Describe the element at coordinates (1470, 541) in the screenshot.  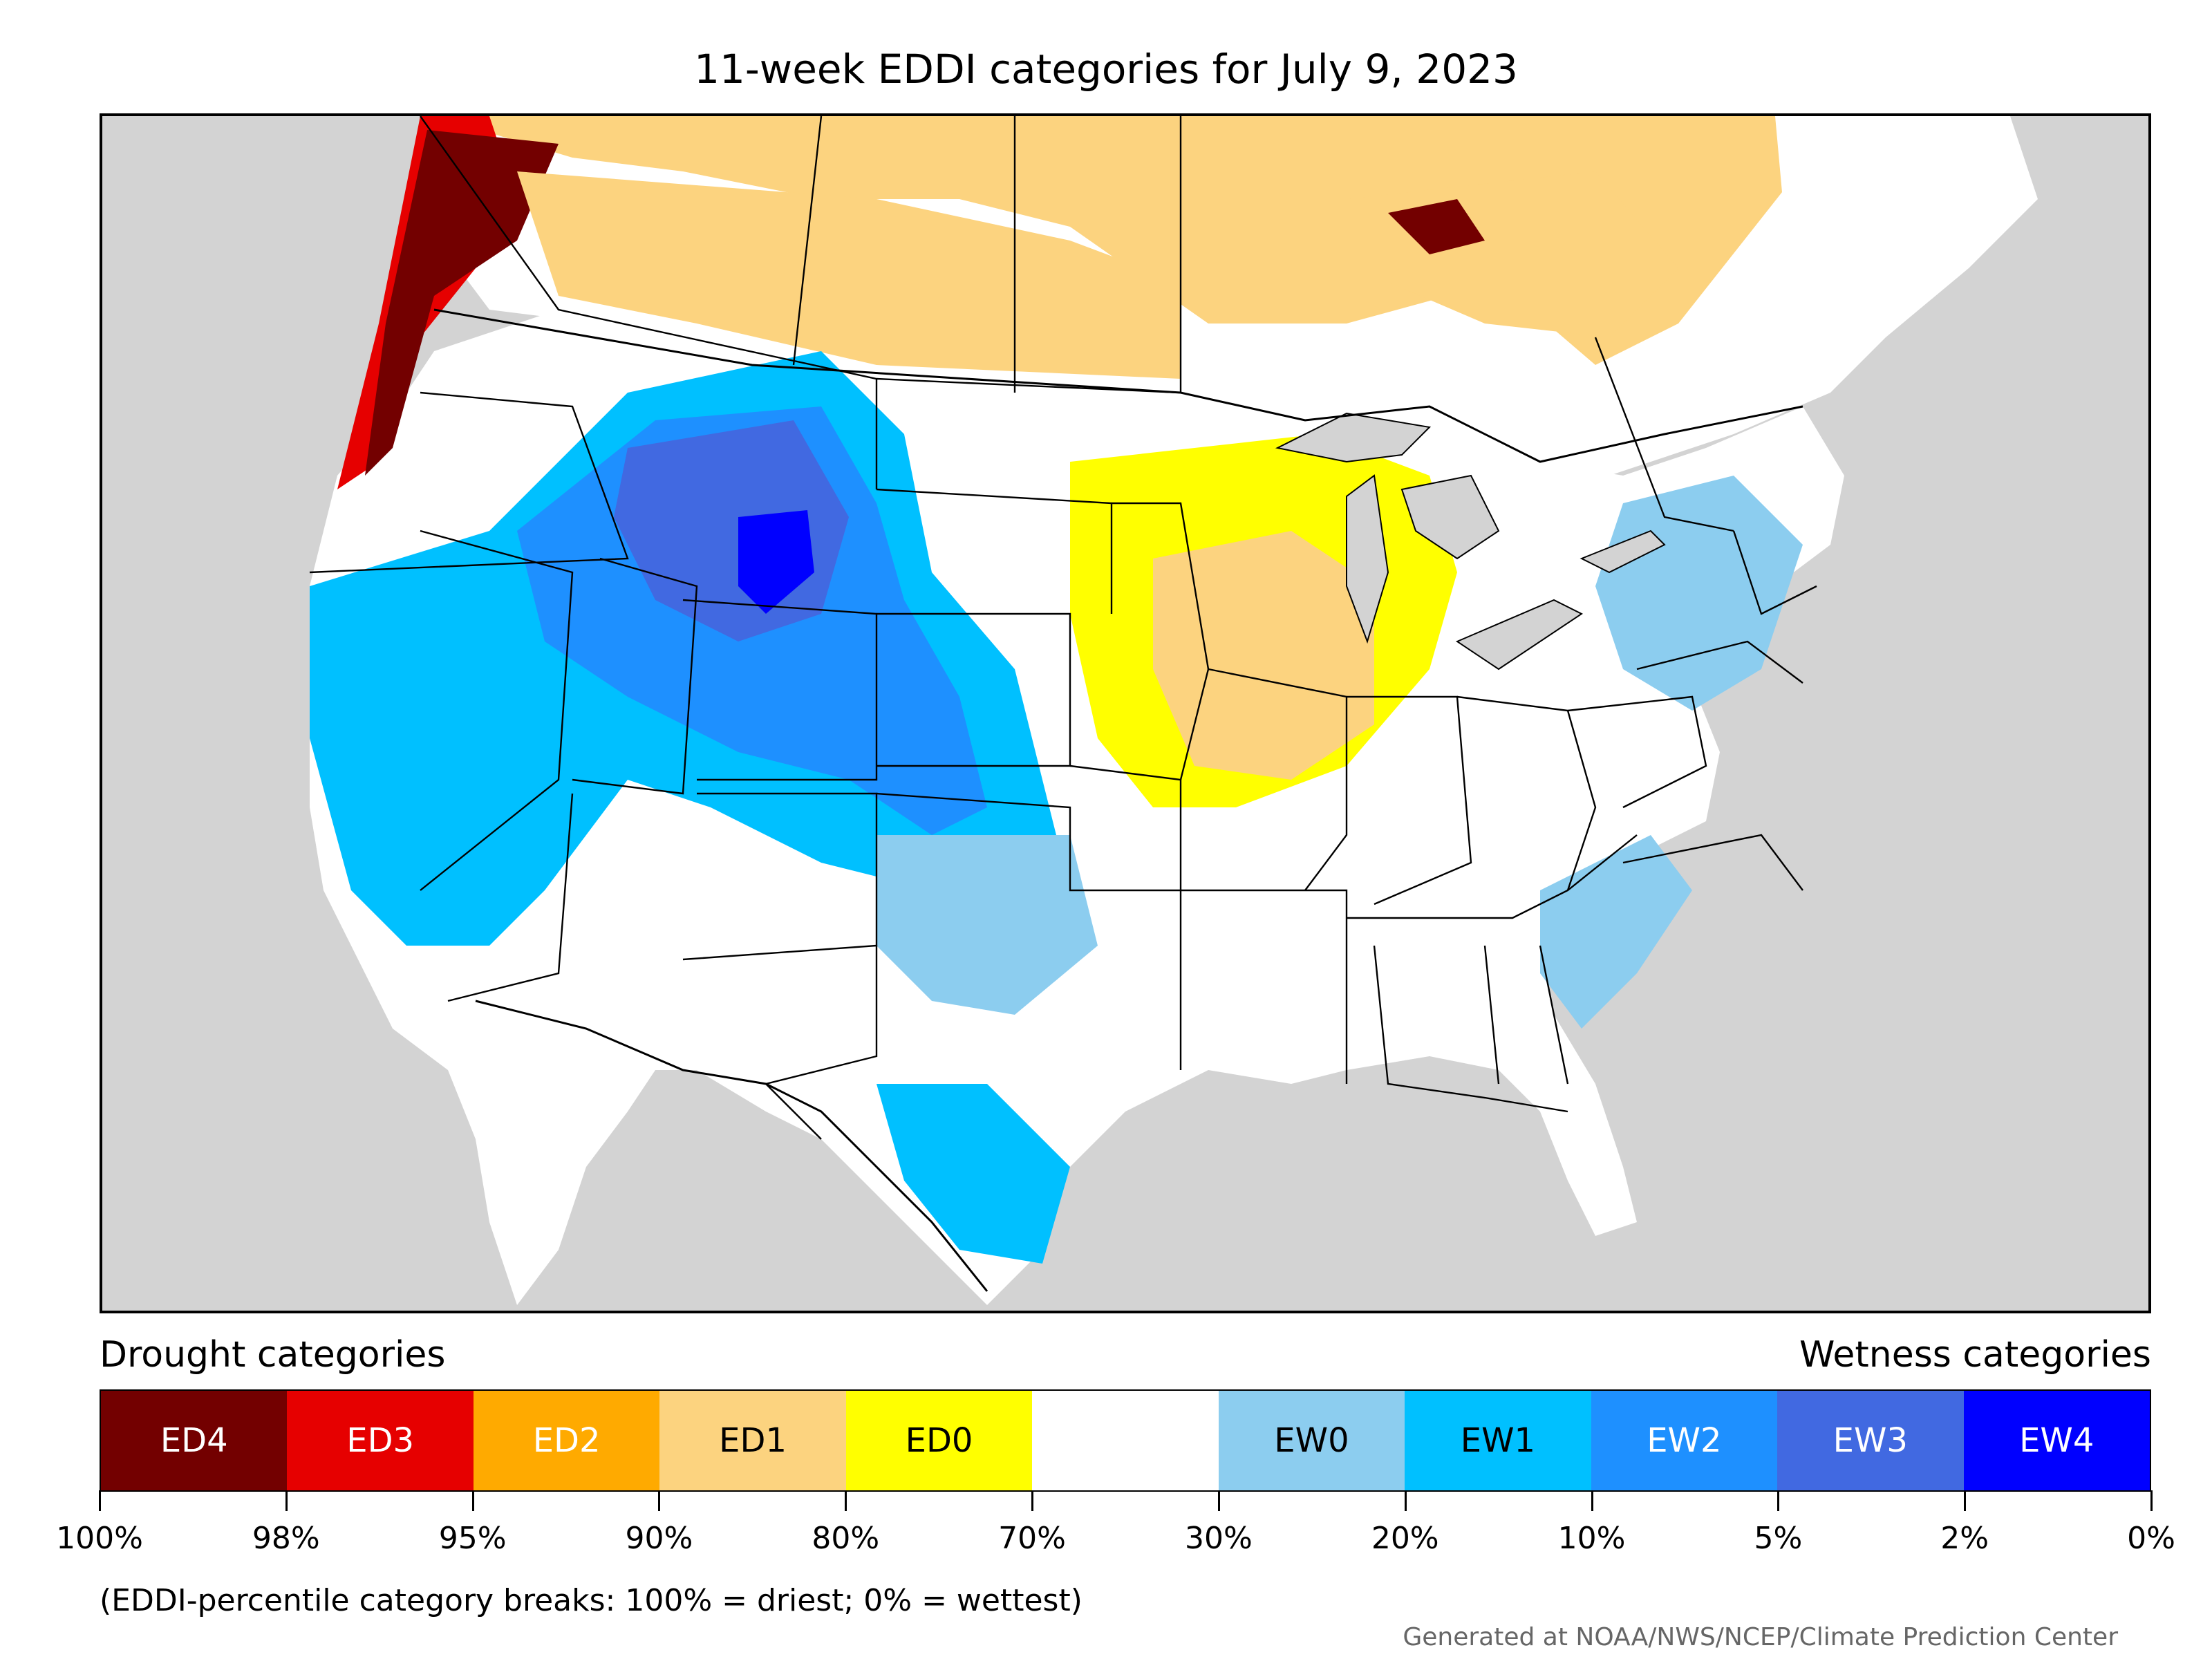
I see `great-lakes` at that location.